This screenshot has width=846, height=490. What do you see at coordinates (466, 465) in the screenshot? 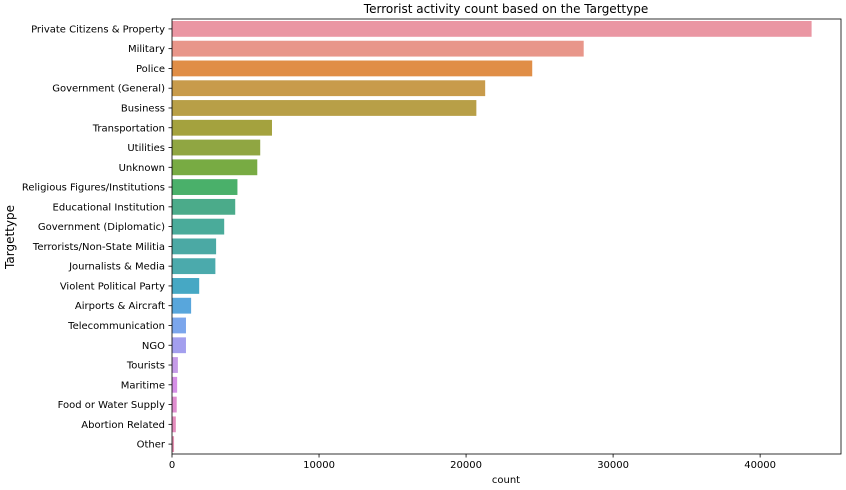
I see `x-tick-label: 20000` at bounding box center [466, 465].